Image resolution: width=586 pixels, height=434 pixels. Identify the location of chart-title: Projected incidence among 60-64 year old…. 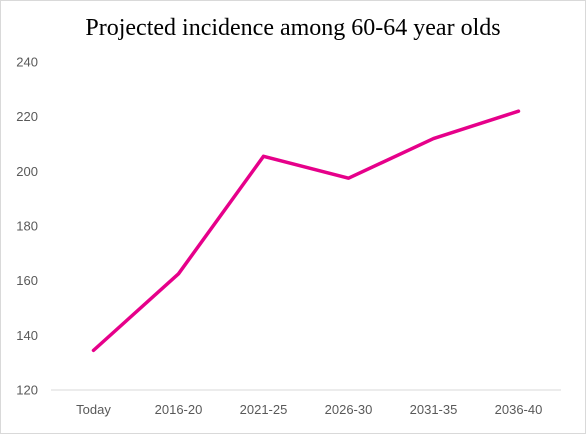
(293, 28).